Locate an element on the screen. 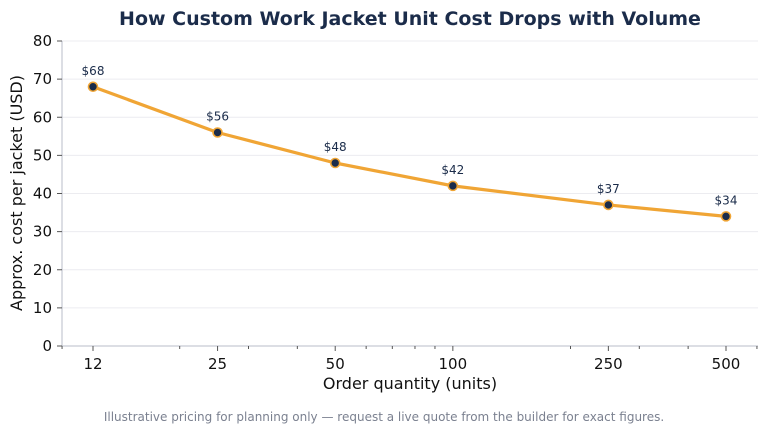 The height and width of the screenshot is (433, 768). data-label: $56 is located at coordinates (217, 117).